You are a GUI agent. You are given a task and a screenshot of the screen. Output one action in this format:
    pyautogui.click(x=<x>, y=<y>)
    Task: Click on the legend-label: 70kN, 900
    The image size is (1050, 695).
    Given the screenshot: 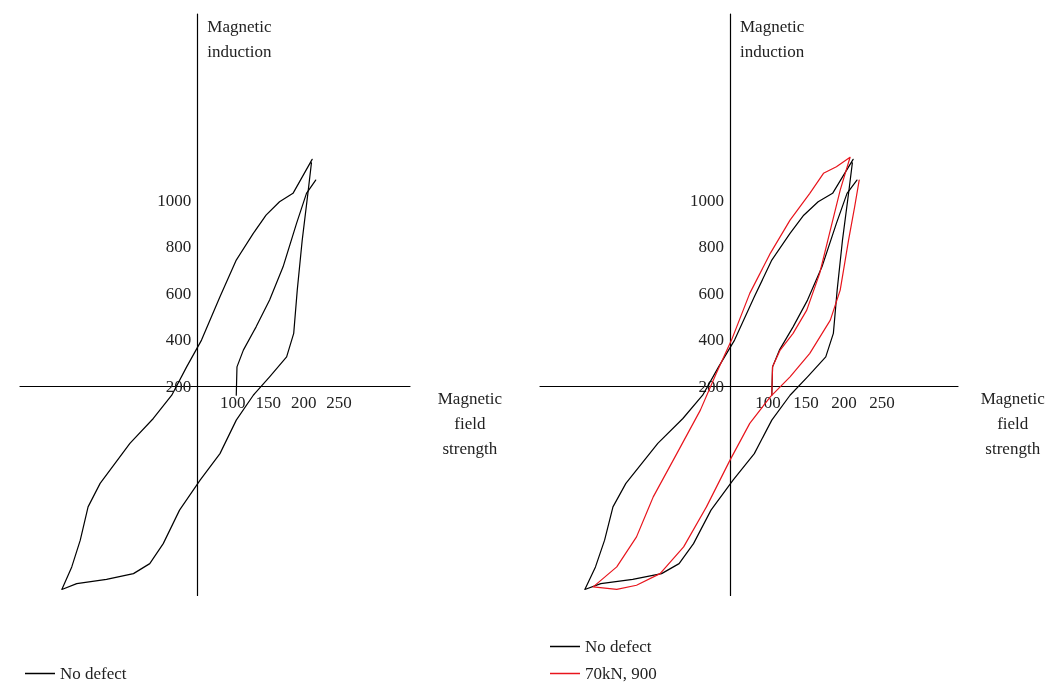 What is the action you would take?
    pyautogui.click(x=621, y=673)
    